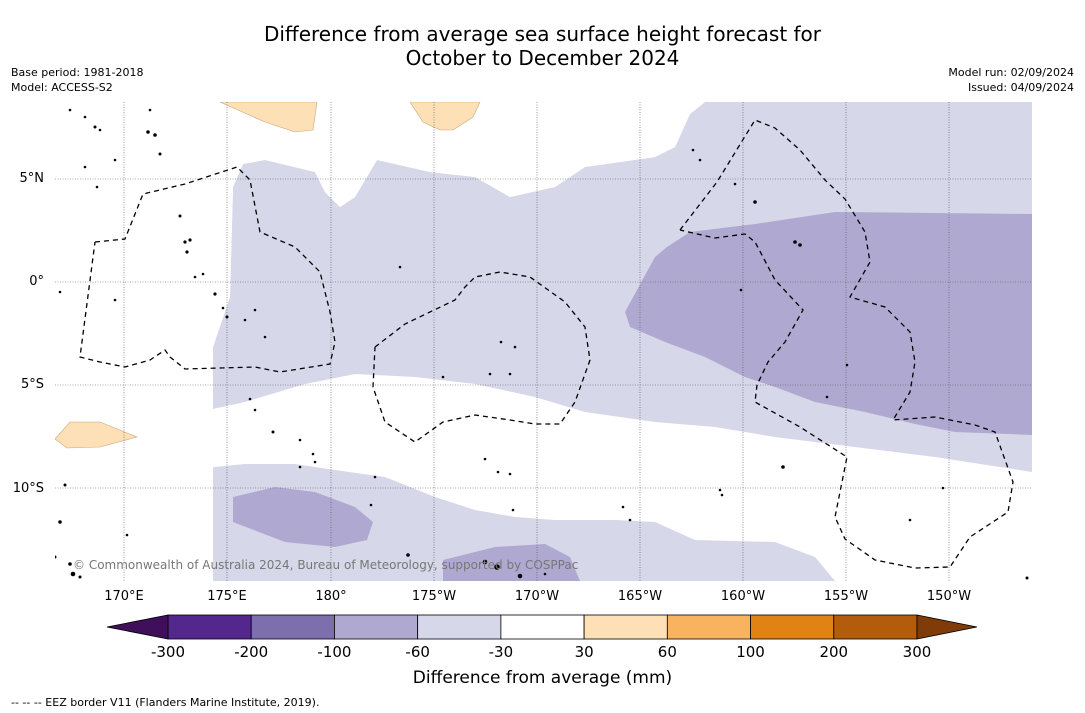 This screenshot has width=1085, height=713. Describe the element at coordinates (743, 596) in the screenshot. I see `lon-label-160w: 160°W` at that location.